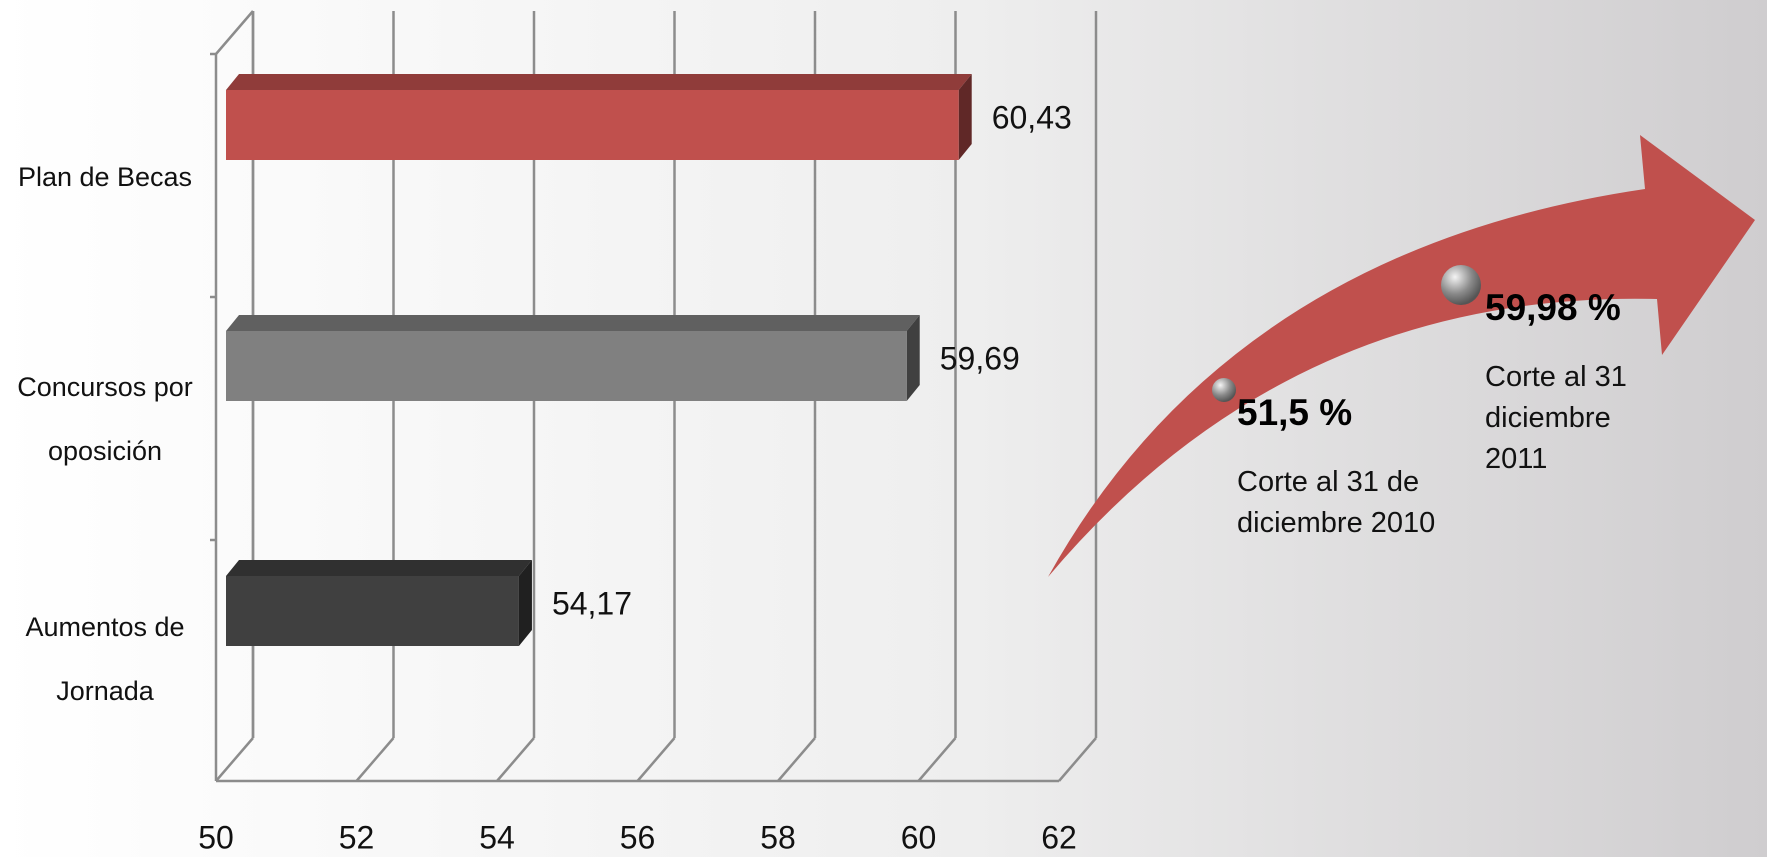 This screenshot has height=857, width=1767. Describe the element at coordinates (1295, 412) in the screenshot. I see `annotation-label: 51,5 %` at that location.